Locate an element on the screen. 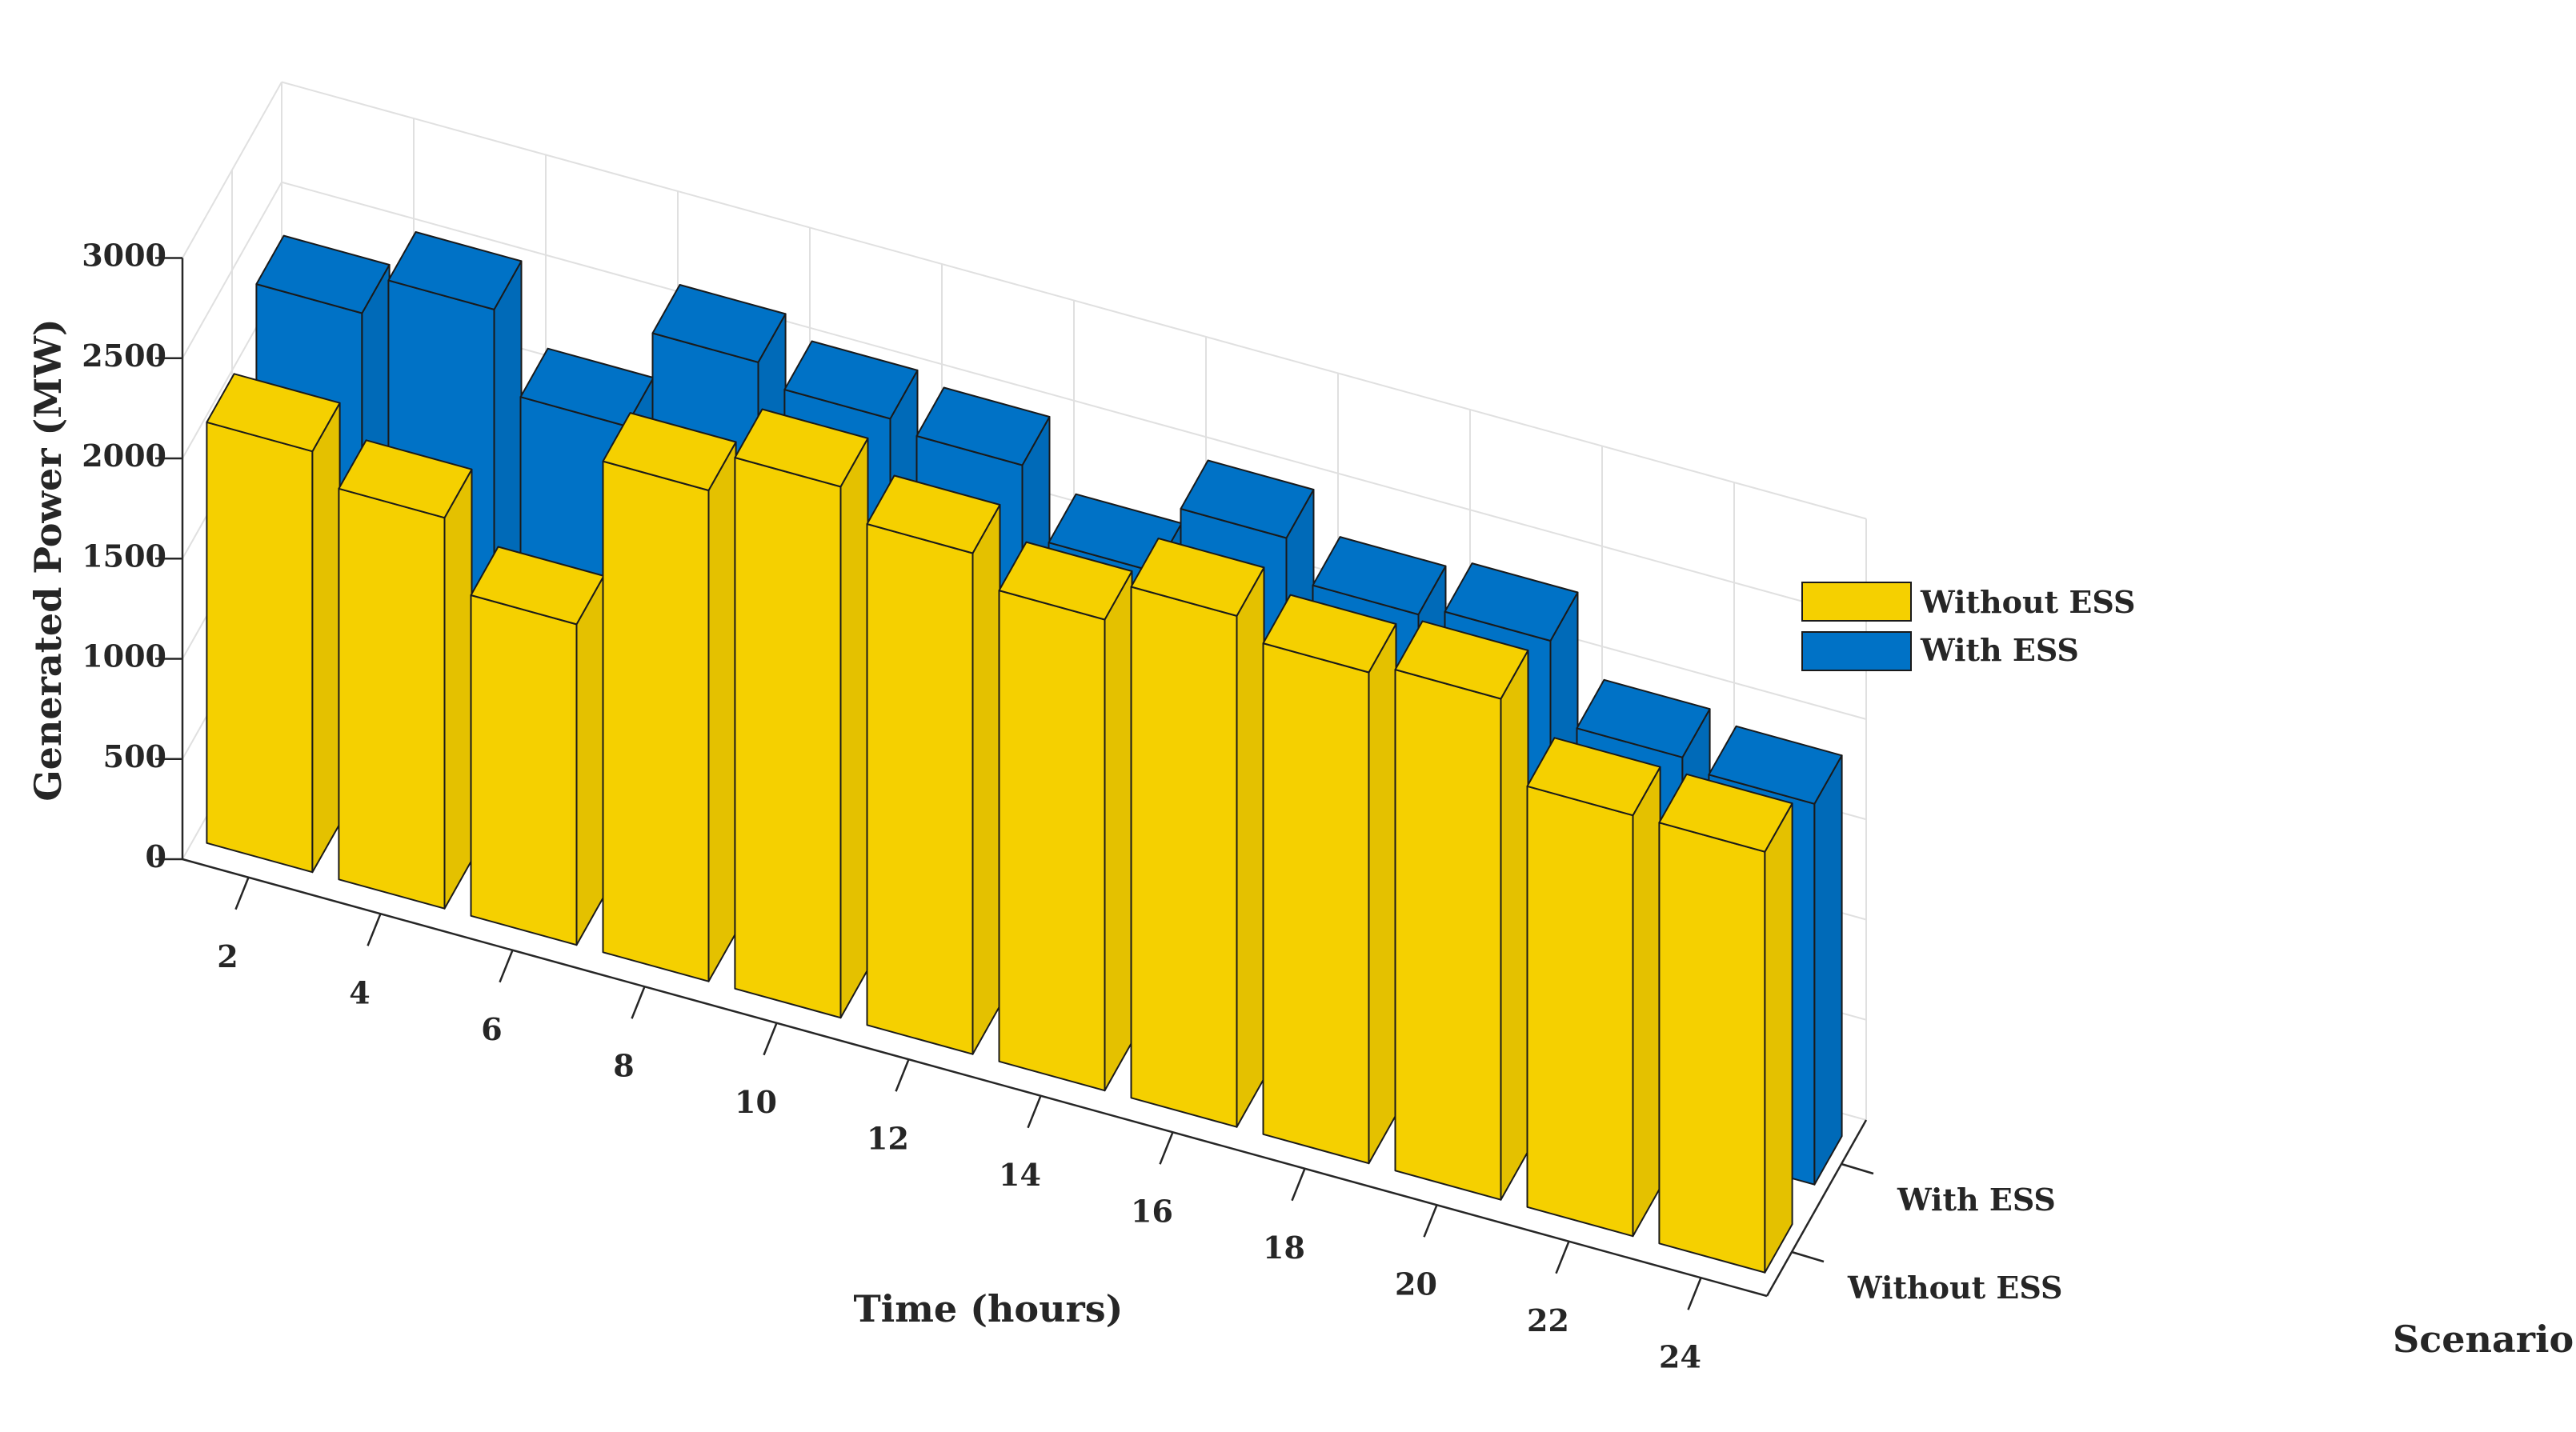  z-tick-label: 2500 is located at coordinates (124, 356).